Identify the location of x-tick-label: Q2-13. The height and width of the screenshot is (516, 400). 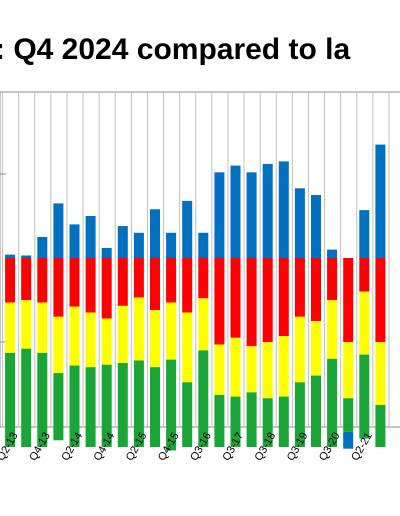
(10, 447).